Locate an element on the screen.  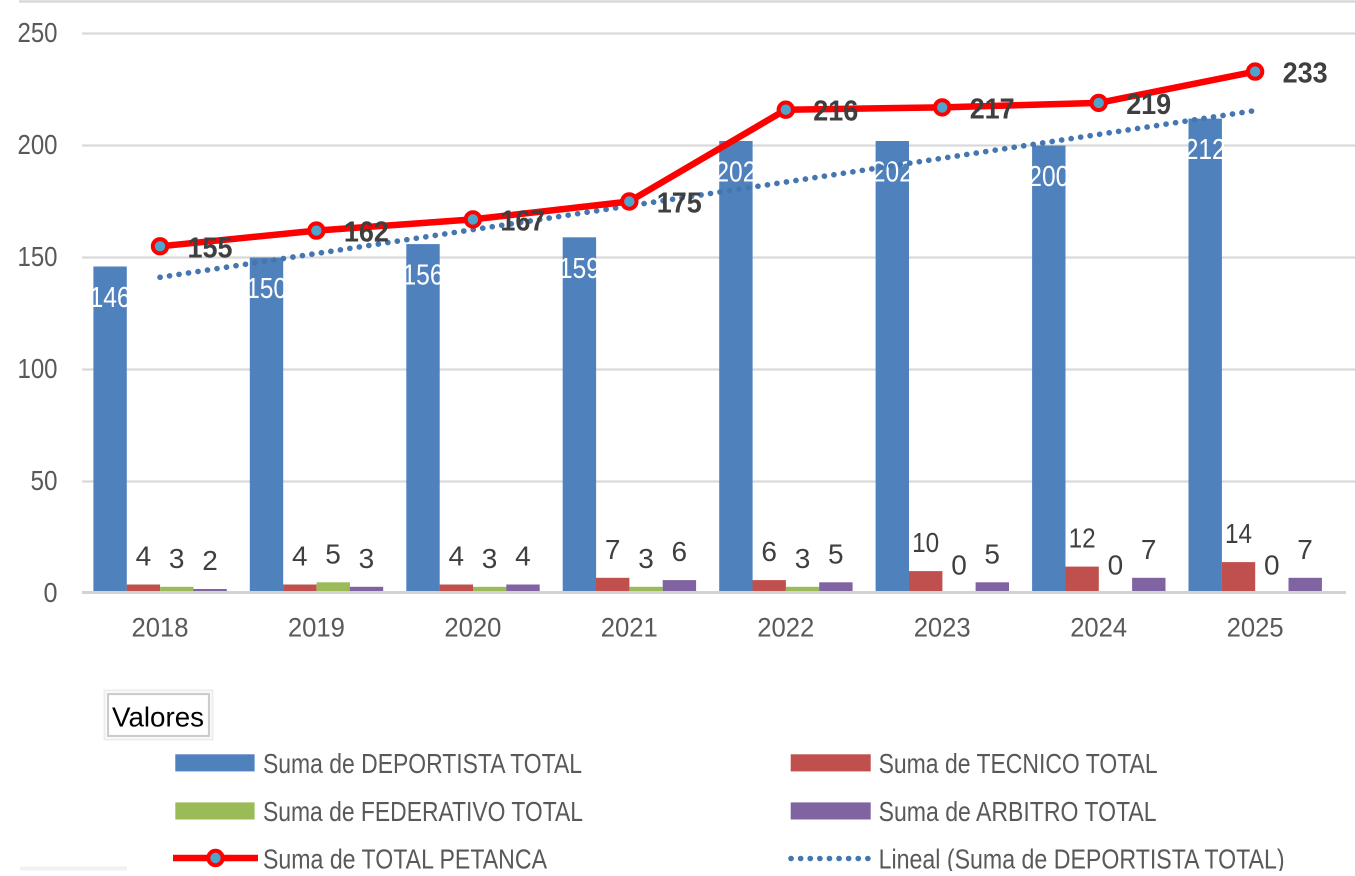
svg-text: 175 is located at coordinates (679, 204).